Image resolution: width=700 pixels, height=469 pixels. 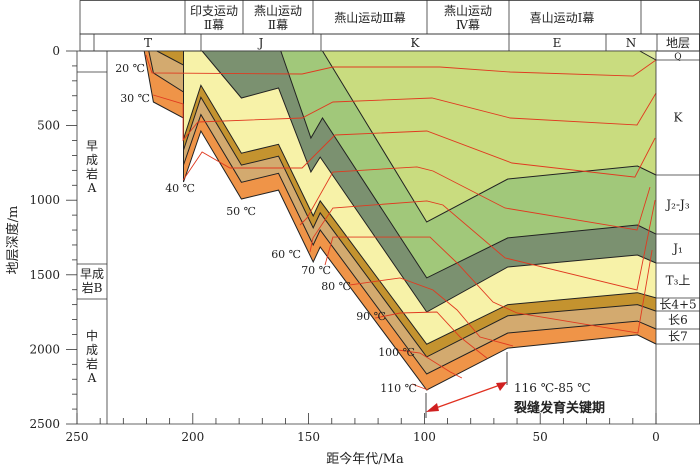 What do you see at coordinates (405, 117) in the screenshot?
I see `isotherm-line-30-` at bounding box center [405, 117].